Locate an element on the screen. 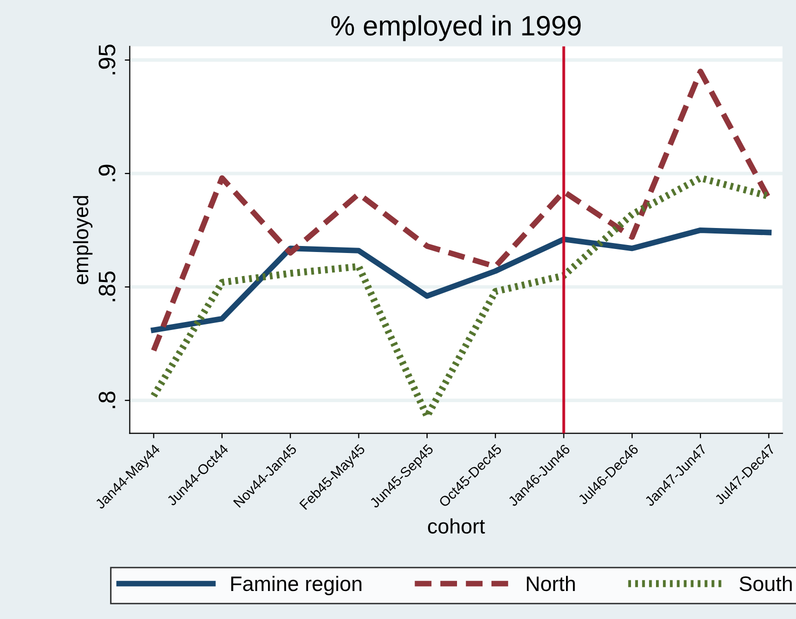 The height and width of the screenshot is (619, 796). y-tick-label: .9 is located at coordinates (107, 173).